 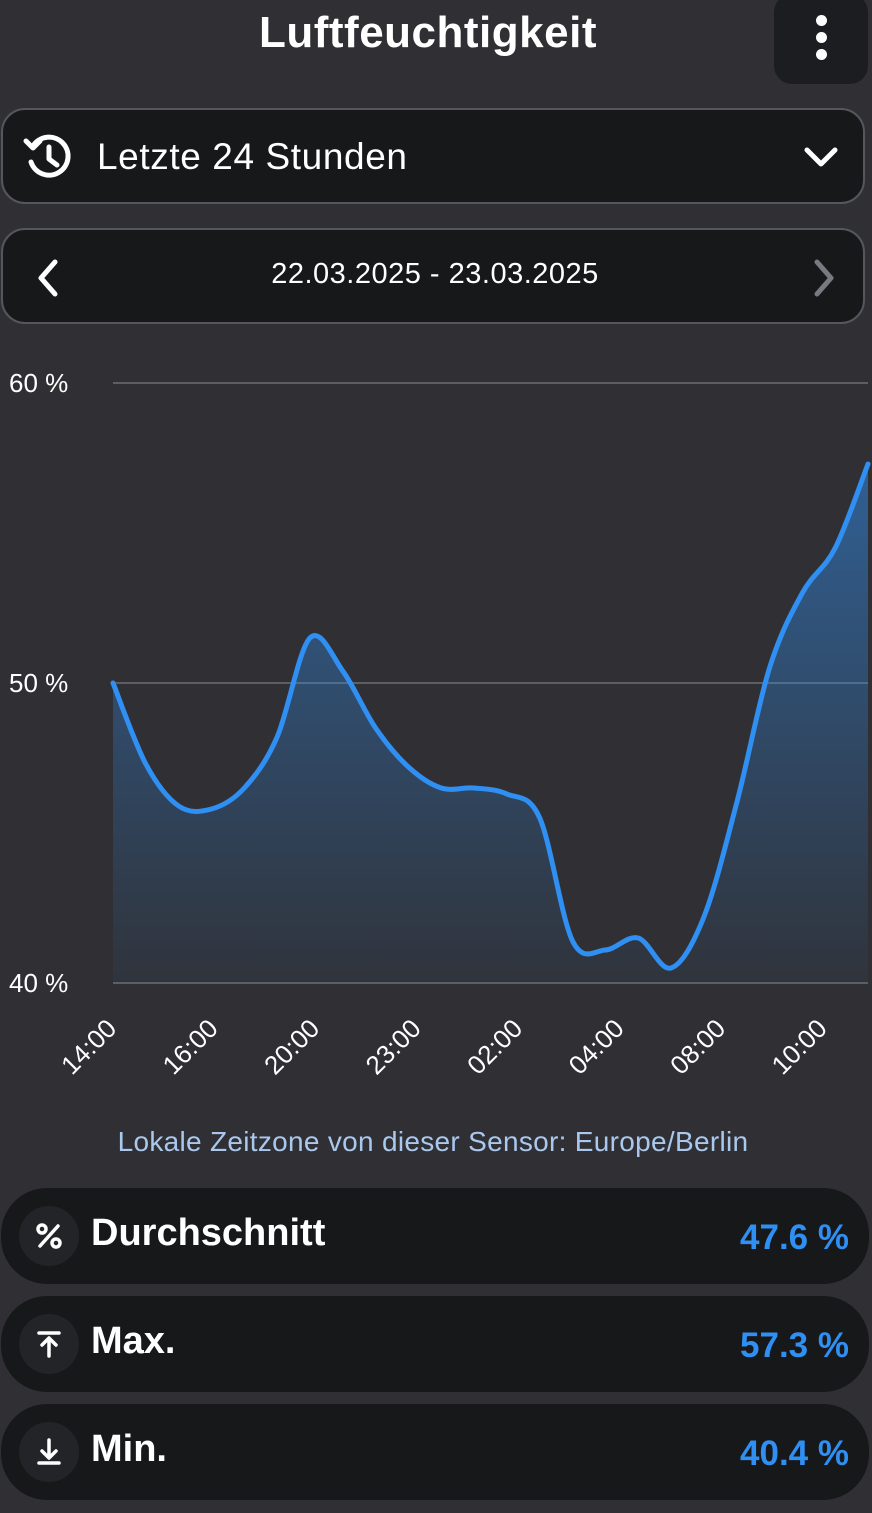 What do you see at coordinates (697, 1046) in the screenshot?
I see `x-tick-label: 08:00` at bounding box center [697, 1046].